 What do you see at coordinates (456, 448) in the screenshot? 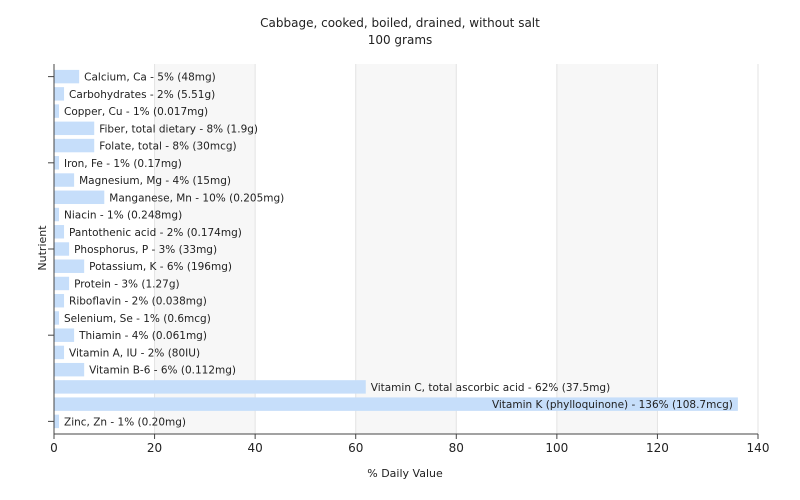
I see `x-tick-label: 80` at bounding box center [456, 448].